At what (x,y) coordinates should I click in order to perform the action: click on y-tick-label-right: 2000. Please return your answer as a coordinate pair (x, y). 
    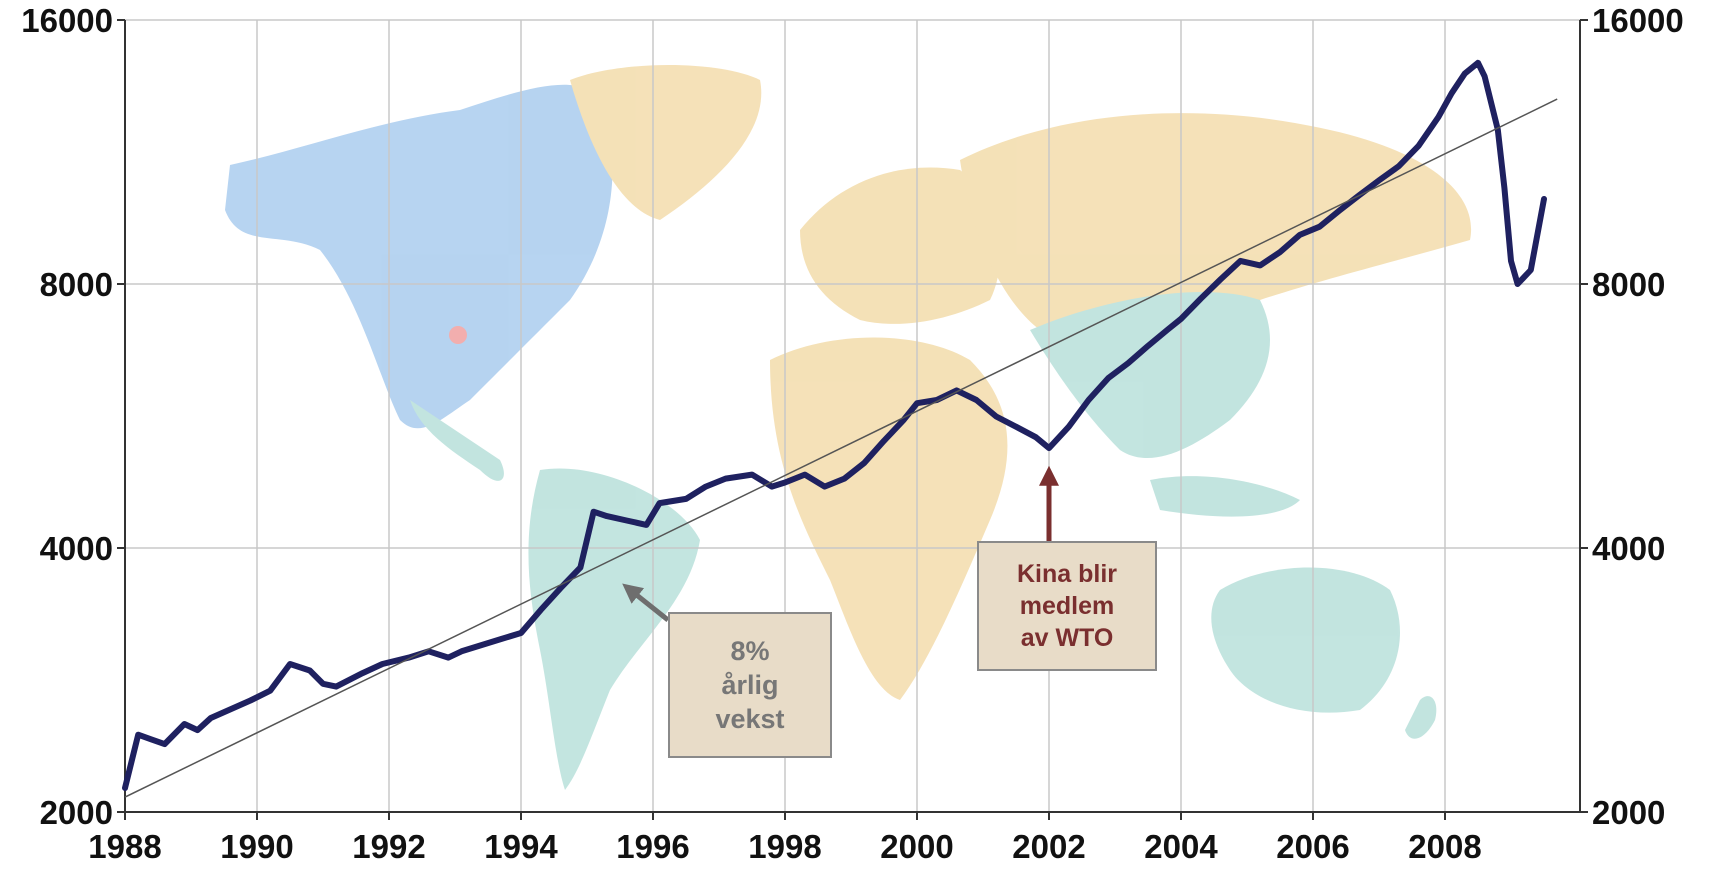
    Looking at the image, I should click on (1628, 812).